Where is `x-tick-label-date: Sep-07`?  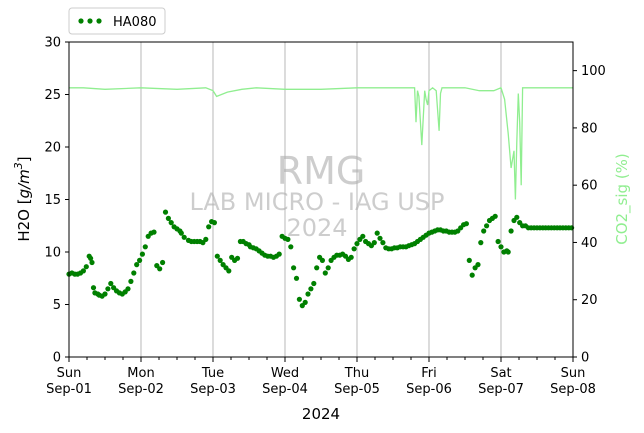
x-tick-label-date: Sep-07 is located at coordinates (501, 389).